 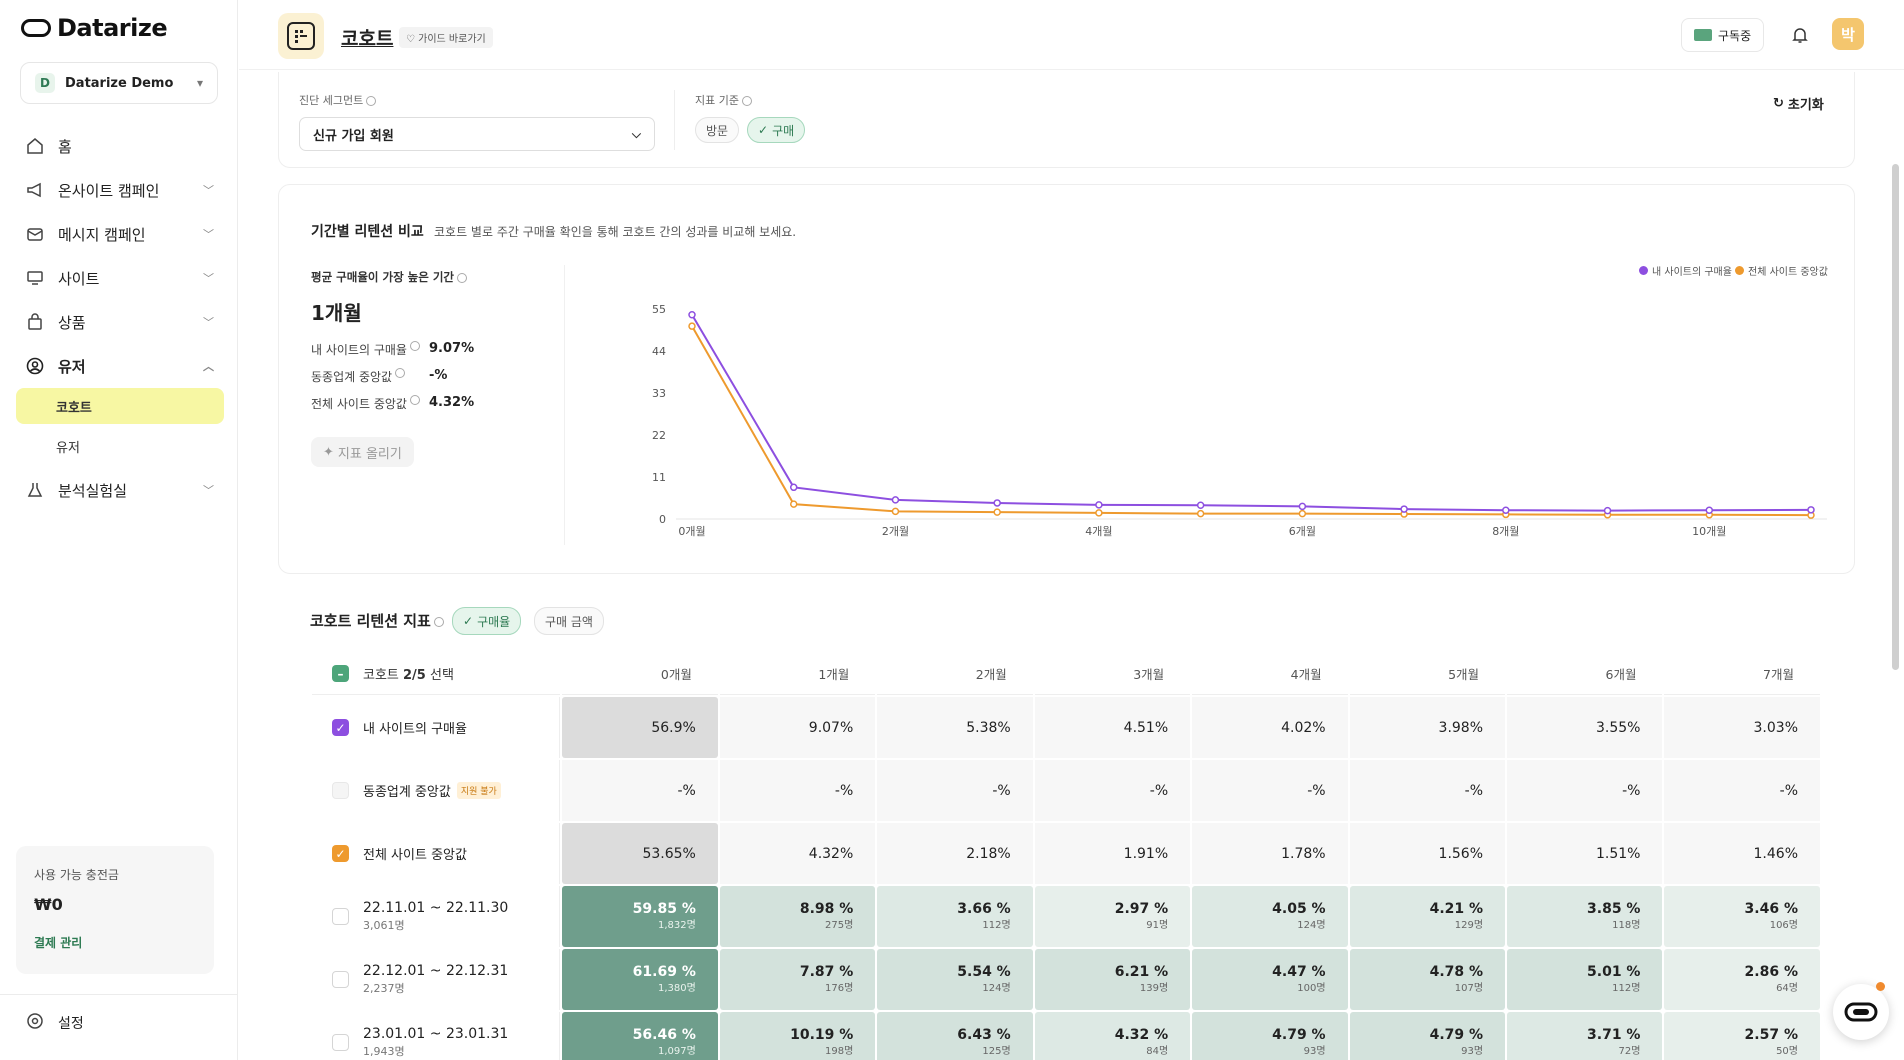 What do you see at coordinates (1311, 925) in the screenshot?
I see `cell-count: 124명` at bounding box center [1311, 925].